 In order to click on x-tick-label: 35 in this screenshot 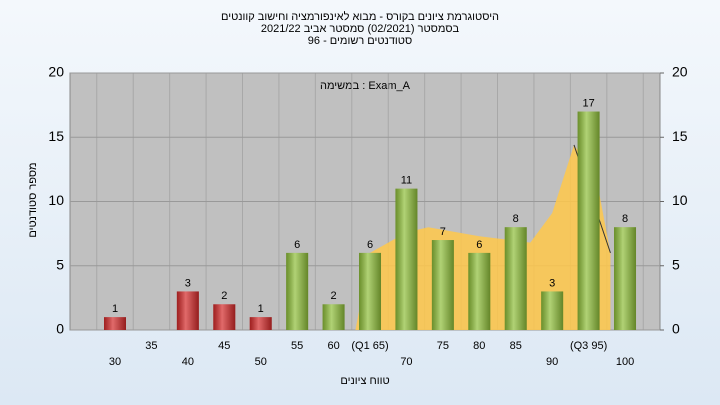, I will do `click(151, 346)`.